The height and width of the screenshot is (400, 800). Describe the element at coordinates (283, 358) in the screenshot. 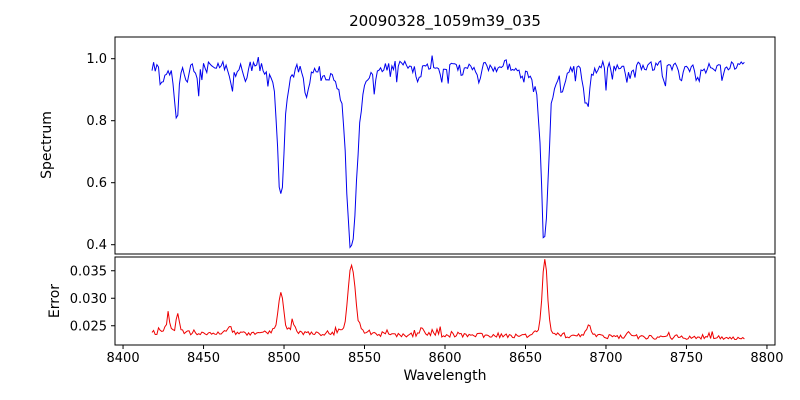

I see `x-tick-label: 8500` at that location.